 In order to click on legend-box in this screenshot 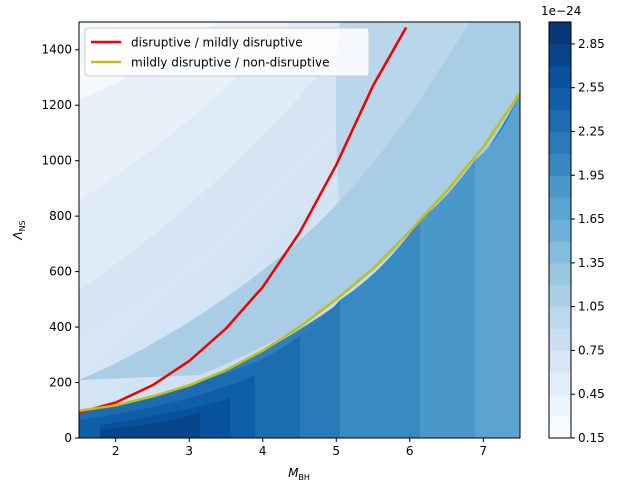, I will do `click(227, 52)`.